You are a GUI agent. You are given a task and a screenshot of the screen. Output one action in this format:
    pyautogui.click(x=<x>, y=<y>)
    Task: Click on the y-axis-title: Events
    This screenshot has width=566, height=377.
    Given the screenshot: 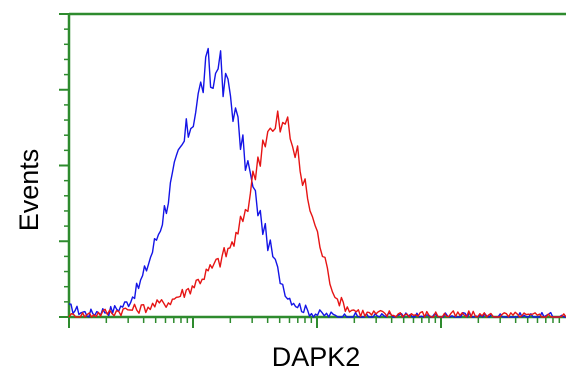 What is the action you would take?
    pyautogui.click(x=29, y=190)
    